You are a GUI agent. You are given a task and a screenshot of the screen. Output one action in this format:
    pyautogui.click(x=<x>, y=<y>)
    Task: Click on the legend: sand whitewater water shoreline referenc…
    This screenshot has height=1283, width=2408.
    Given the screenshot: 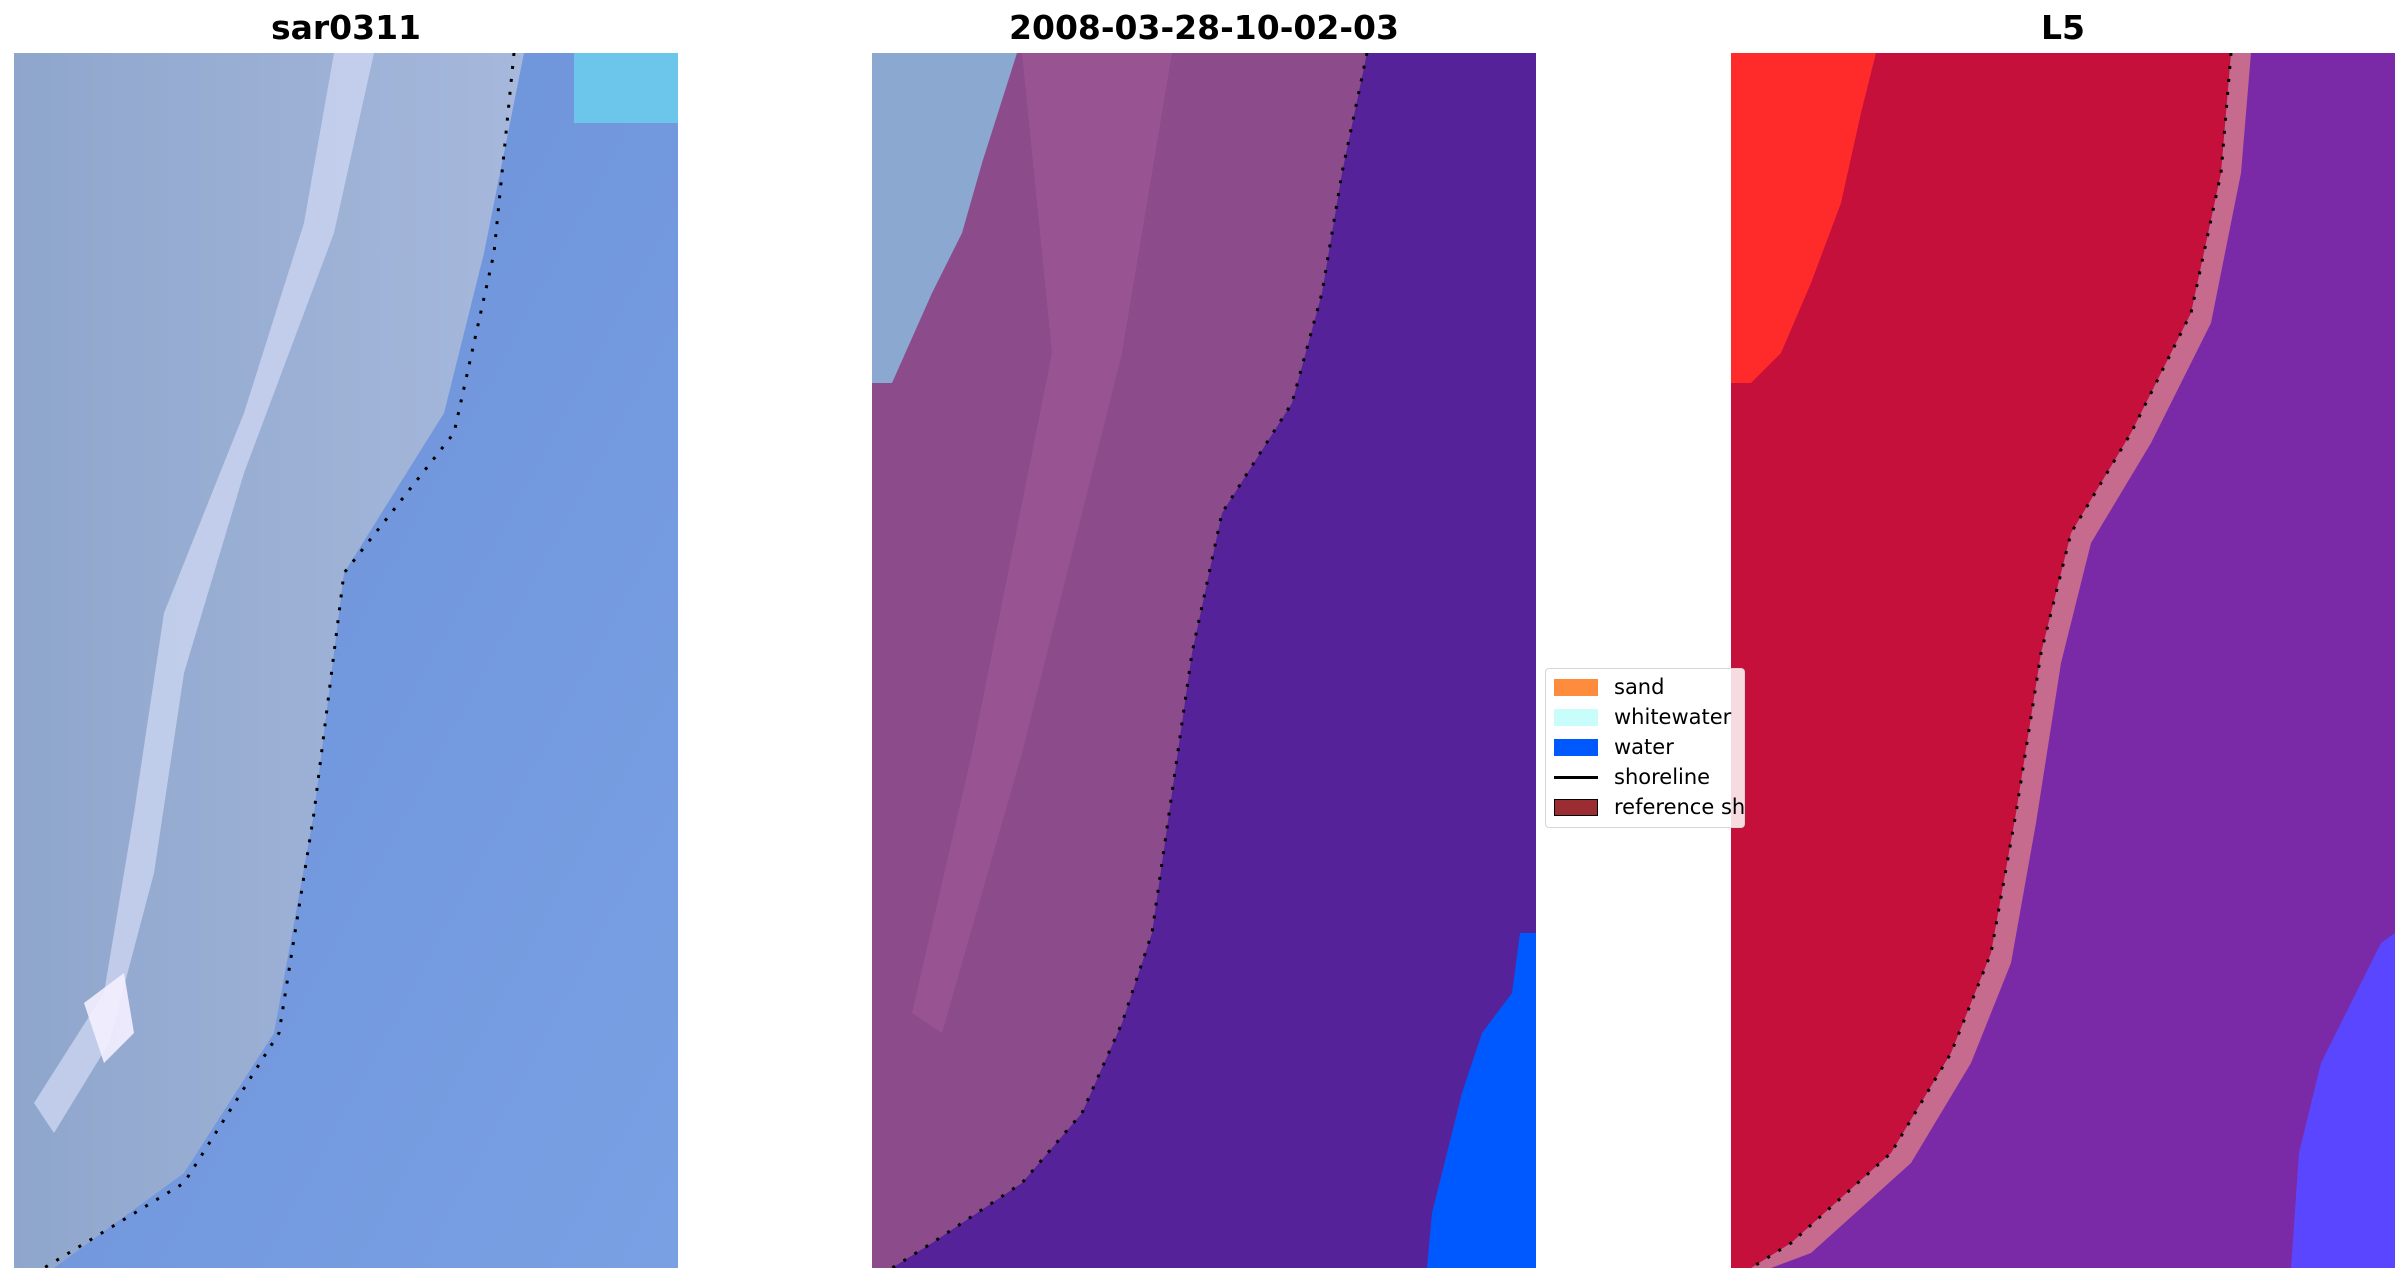 What is the action you would take?
    pyautogui.click(x=1645, y=748)
    